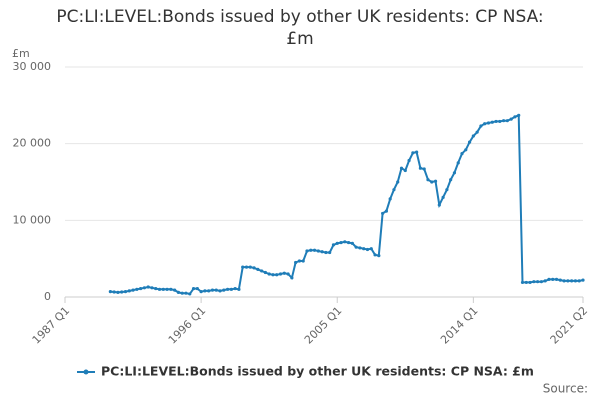 Image resolution: width=600 pixels, height=400 pixels. I want to click on source: Source:, so click(565, 389).